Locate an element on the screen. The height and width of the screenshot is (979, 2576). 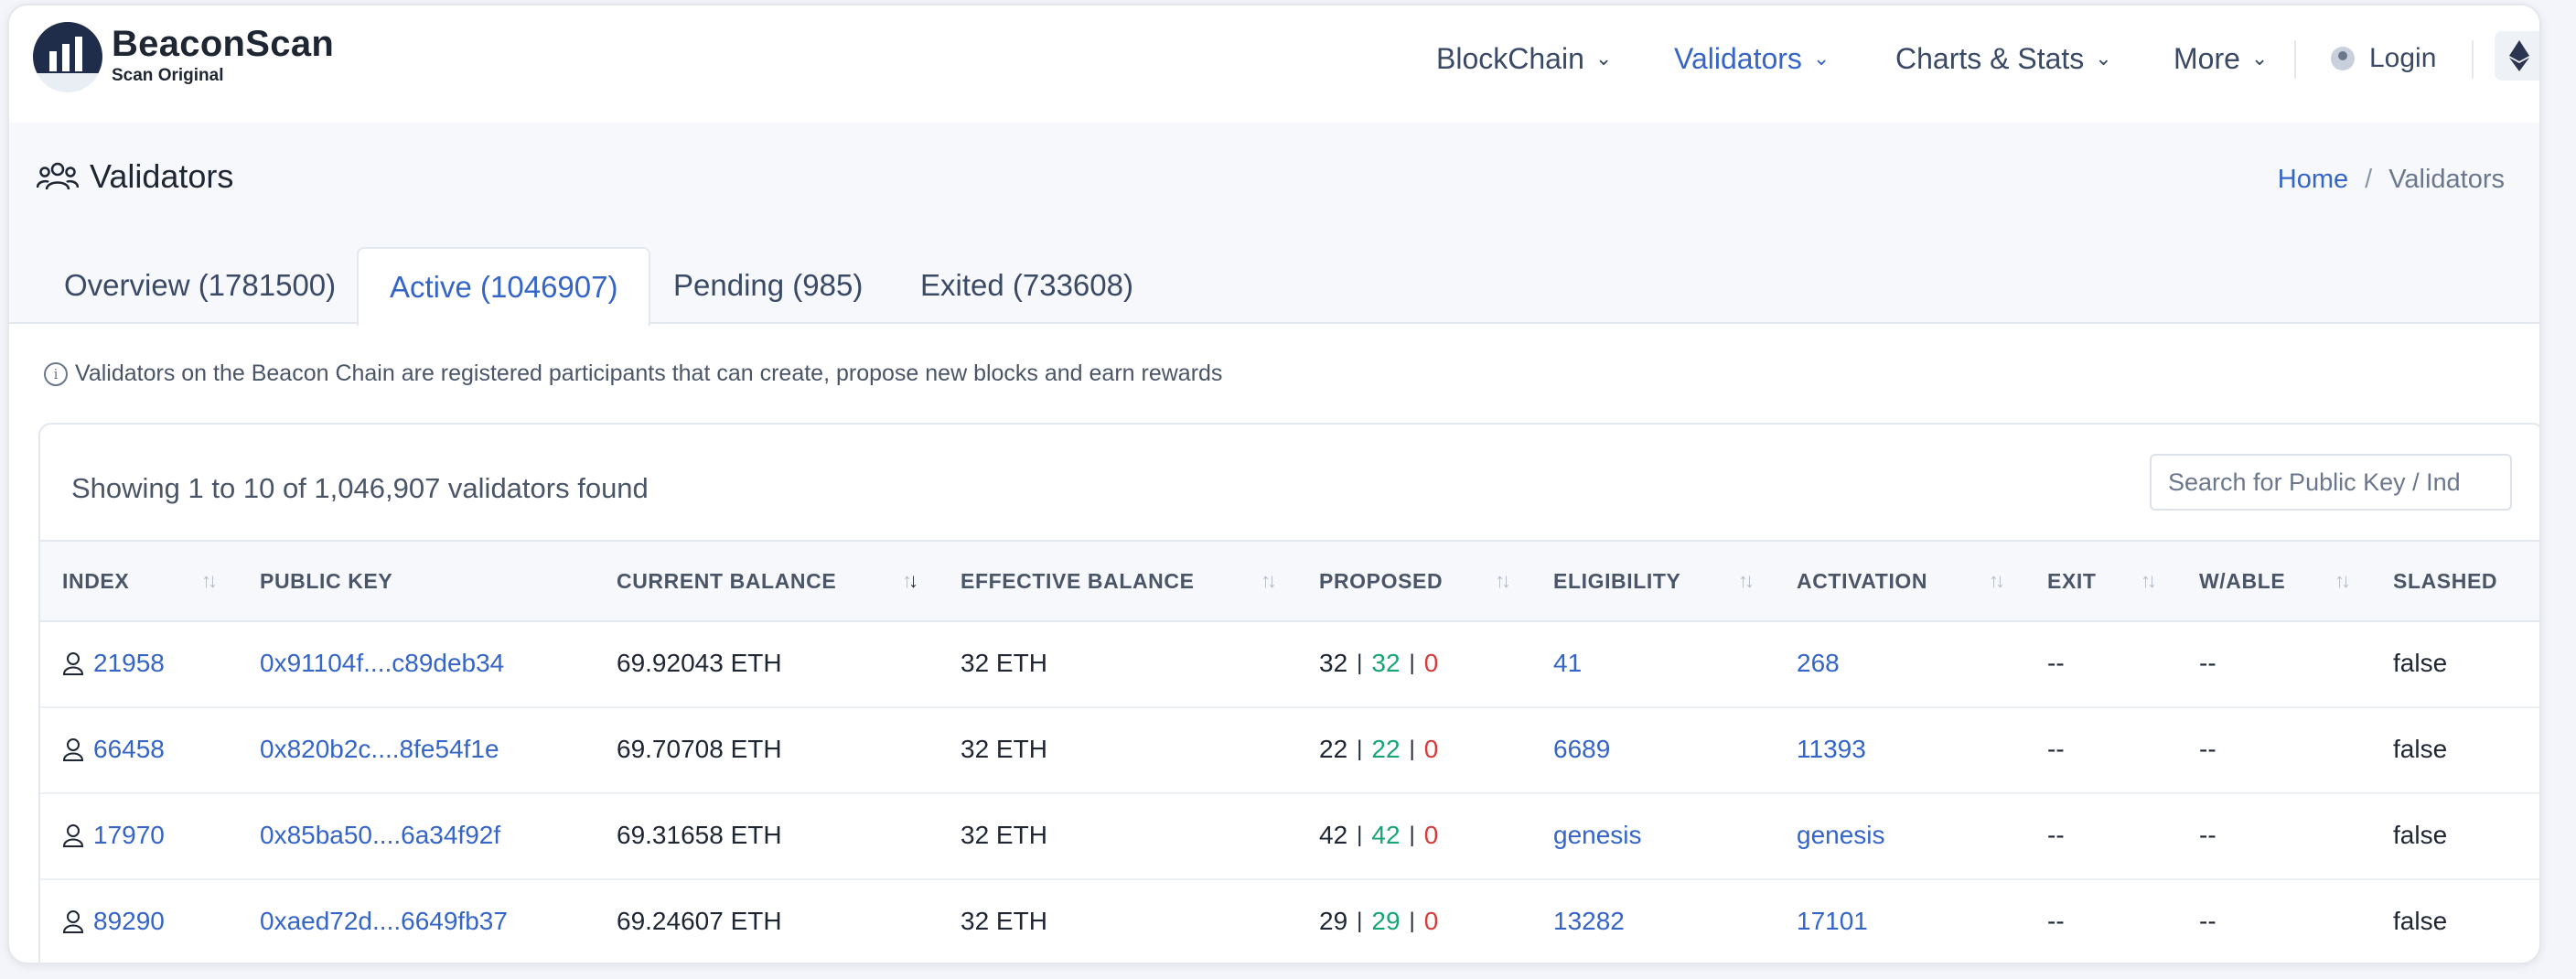
activation-link: 268 is located at coordinates (1818, 663).